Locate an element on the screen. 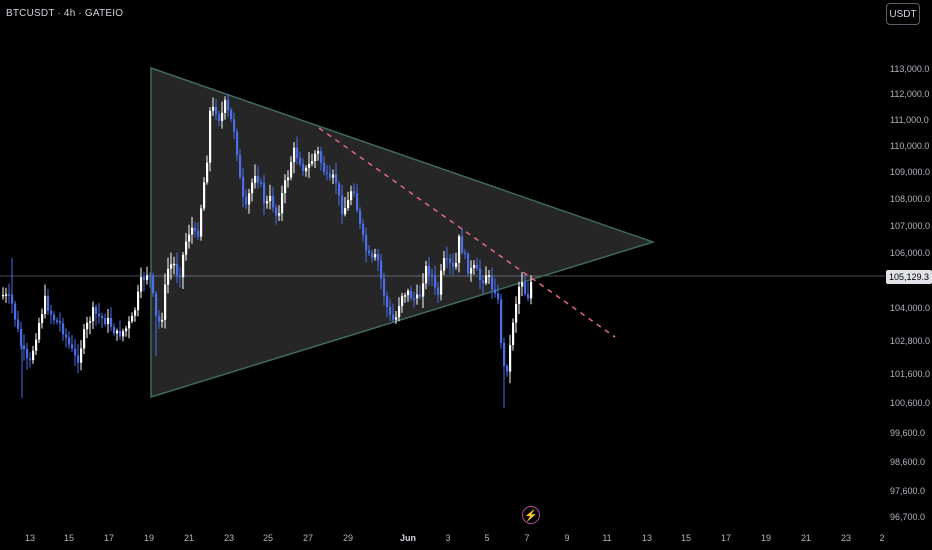 The image size is (932, 550). time-axis-label: 11 is located at coordinates (607, 538).